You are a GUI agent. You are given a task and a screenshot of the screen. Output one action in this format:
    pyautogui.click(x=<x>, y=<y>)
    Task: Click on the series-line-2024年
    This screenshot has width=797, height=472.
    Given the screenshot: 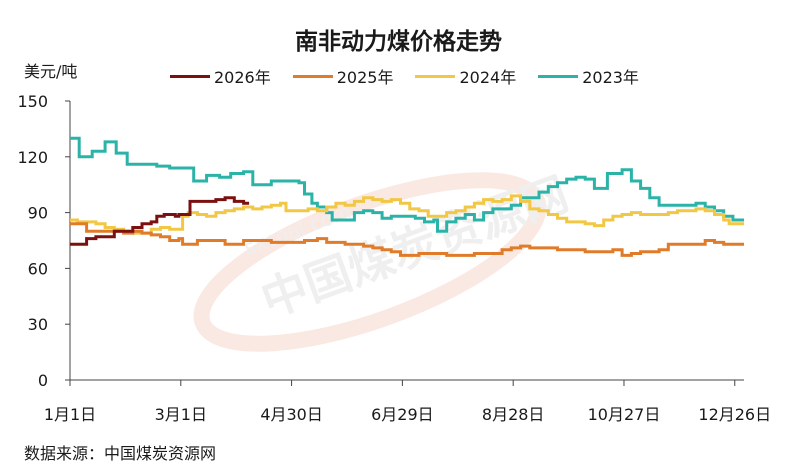 What is the action you would take?
    pyautogui.click(x=407, y=214)
    